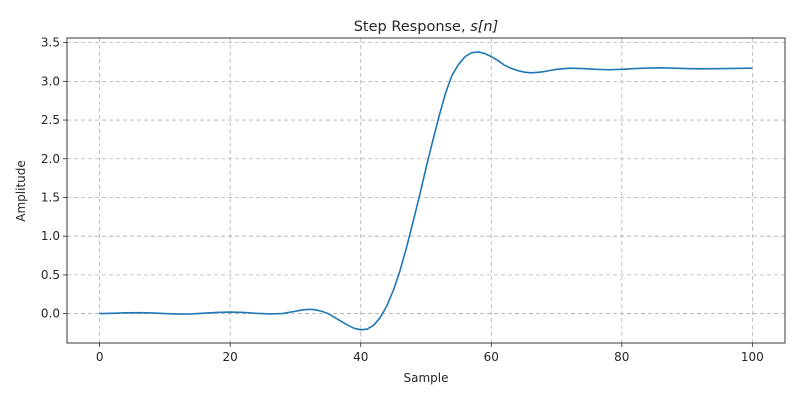  Describe the element at coordinates (50, 236) in the screenshot. I see `y-tick-label: 1.0` at that location.